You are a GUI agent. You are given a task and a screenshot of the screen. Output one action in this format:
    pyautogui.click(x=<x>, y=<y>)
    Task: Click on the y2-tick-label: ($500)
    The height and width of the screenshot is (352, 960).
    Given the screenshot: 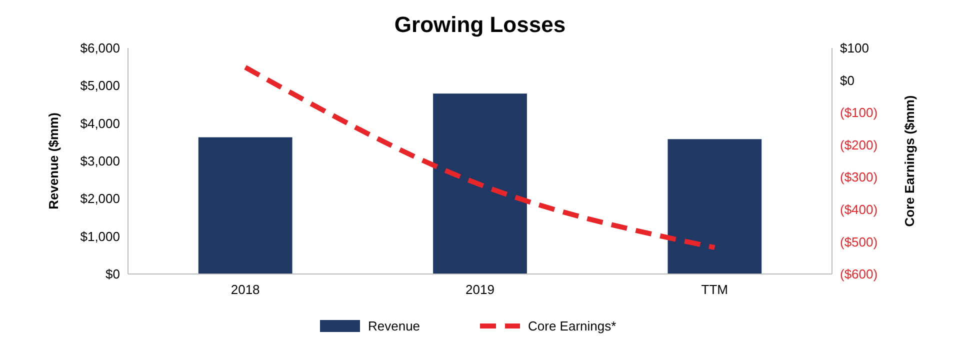 What is the action you would take?
    pyautogui.click(x=859, y=242)
    